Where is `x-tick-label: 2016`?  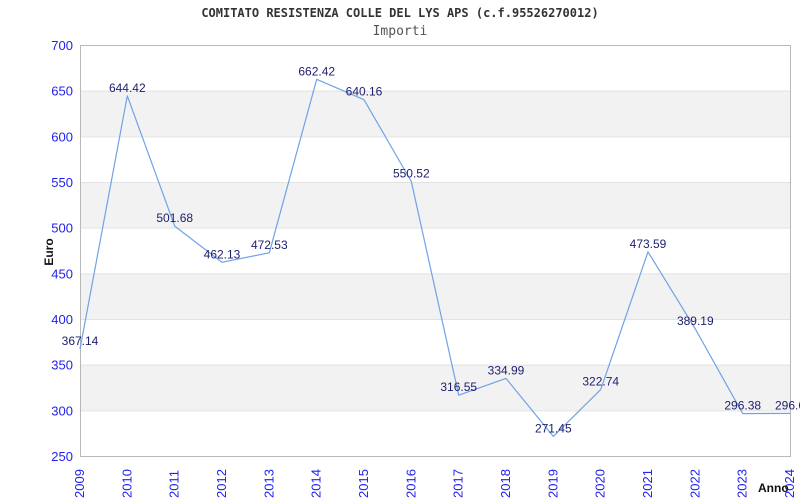 x-tick-label: 2016 is located at coordinates (410, 483).